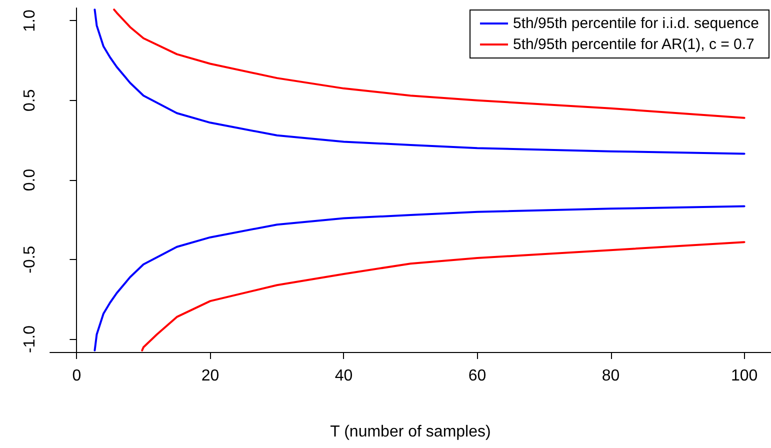  I want to click on y-tick-label: -1.0, so click(30, 339).